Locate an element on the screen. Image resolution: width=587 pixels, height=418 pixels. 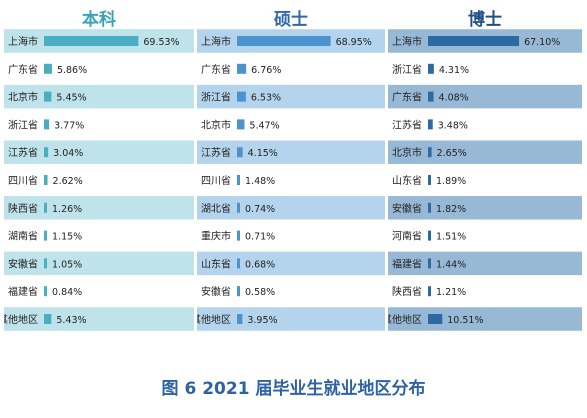
value-label: 6.53% is located at coordinates (266, 98).